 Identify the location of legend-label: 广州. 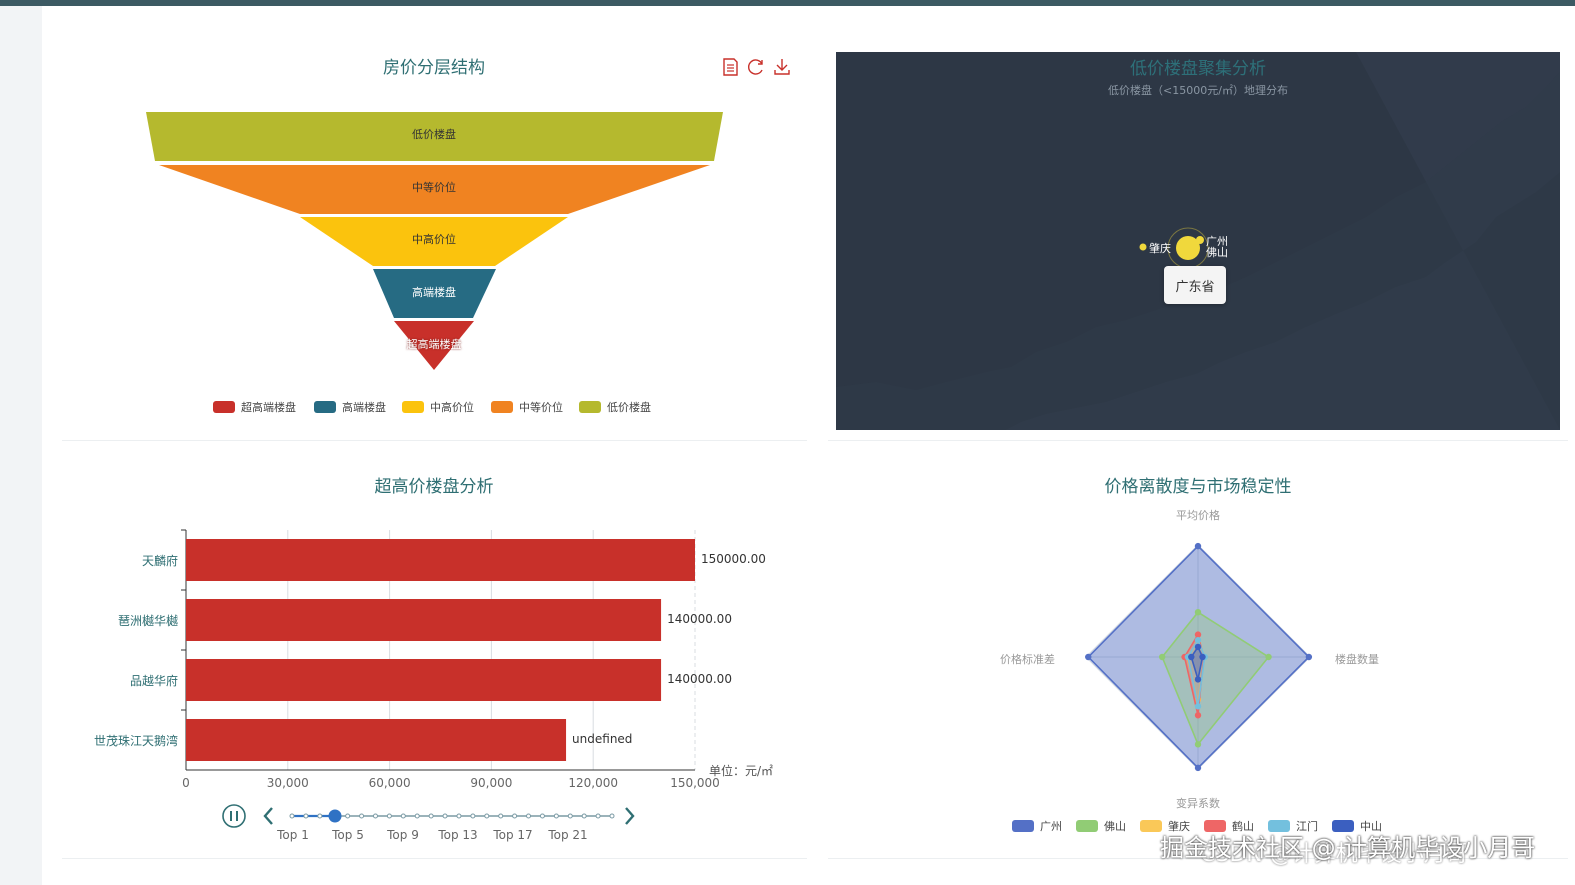
(1051, 826).